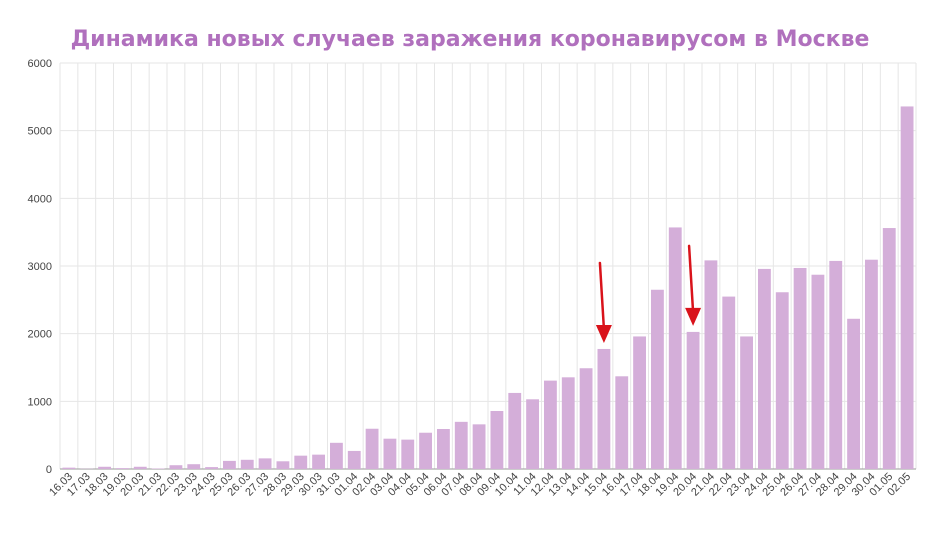  Describe the element at coordinates (693, 400) in the screenshot. I see `bar-20.04` at that location.